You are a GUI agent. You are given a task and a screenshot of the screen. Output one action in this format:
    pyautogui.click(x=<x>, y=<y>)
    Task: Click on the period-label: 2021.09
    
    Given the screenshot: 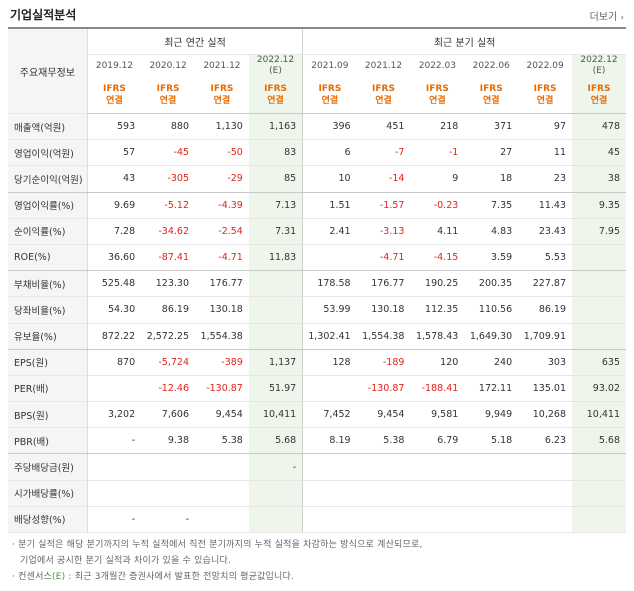 What is the action you would take?
    pyautogui.click(x=330, y=66)
    